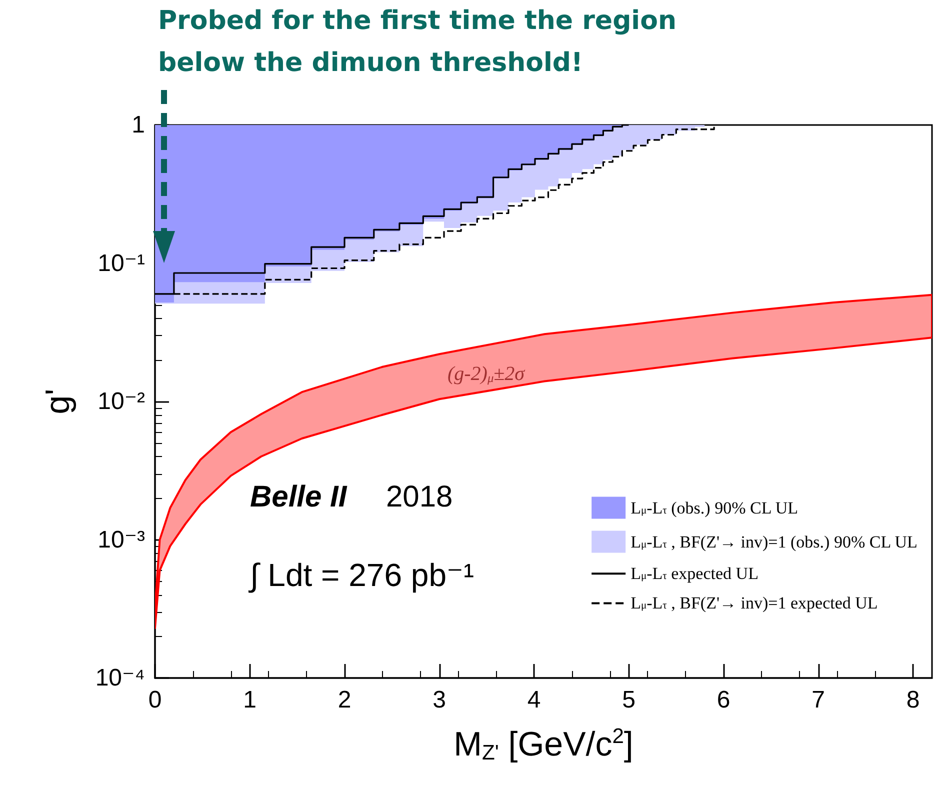 This screenshot has height=785, width=941. Describe the element at coordinates (714, 508) in the screenshot. I see `series-label: Lμ-Lτ (obs.) 90% CL UL` at that location.